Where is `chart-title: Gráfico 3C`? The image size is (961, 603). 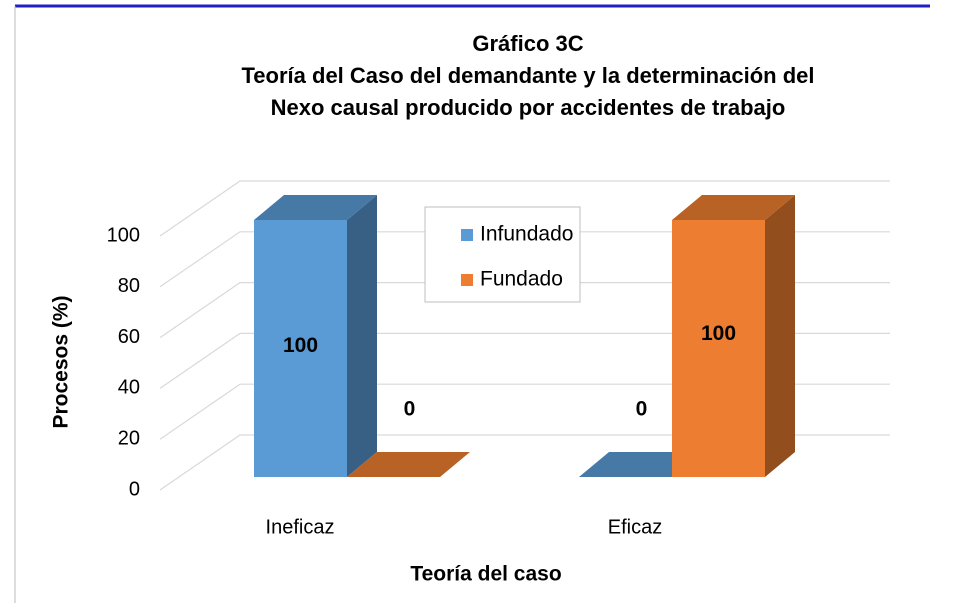
chart-title: Gráfico 3C is located at coordinates (527, 43).